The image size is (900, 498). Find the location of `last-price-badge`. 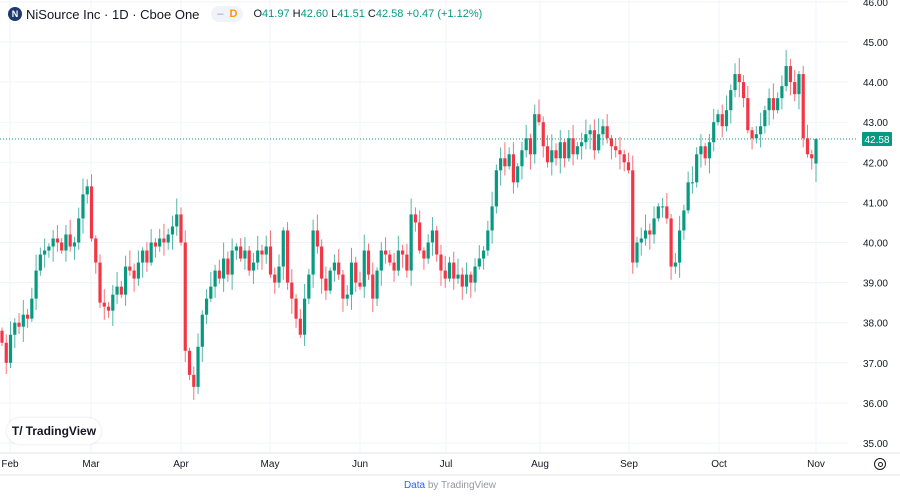

last-price-badge is located at coordinates (877, 139).